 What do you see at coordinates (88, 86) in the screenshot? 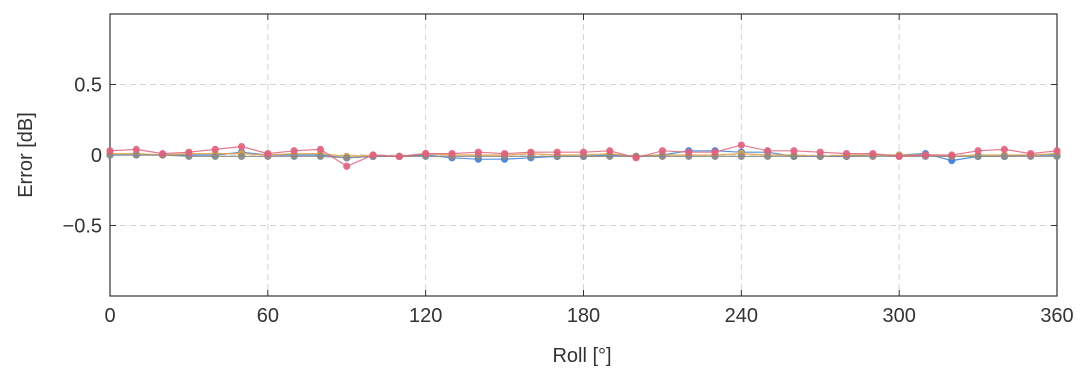
I see `y-tick-label: 0.5` at bounding box center [88, 86].